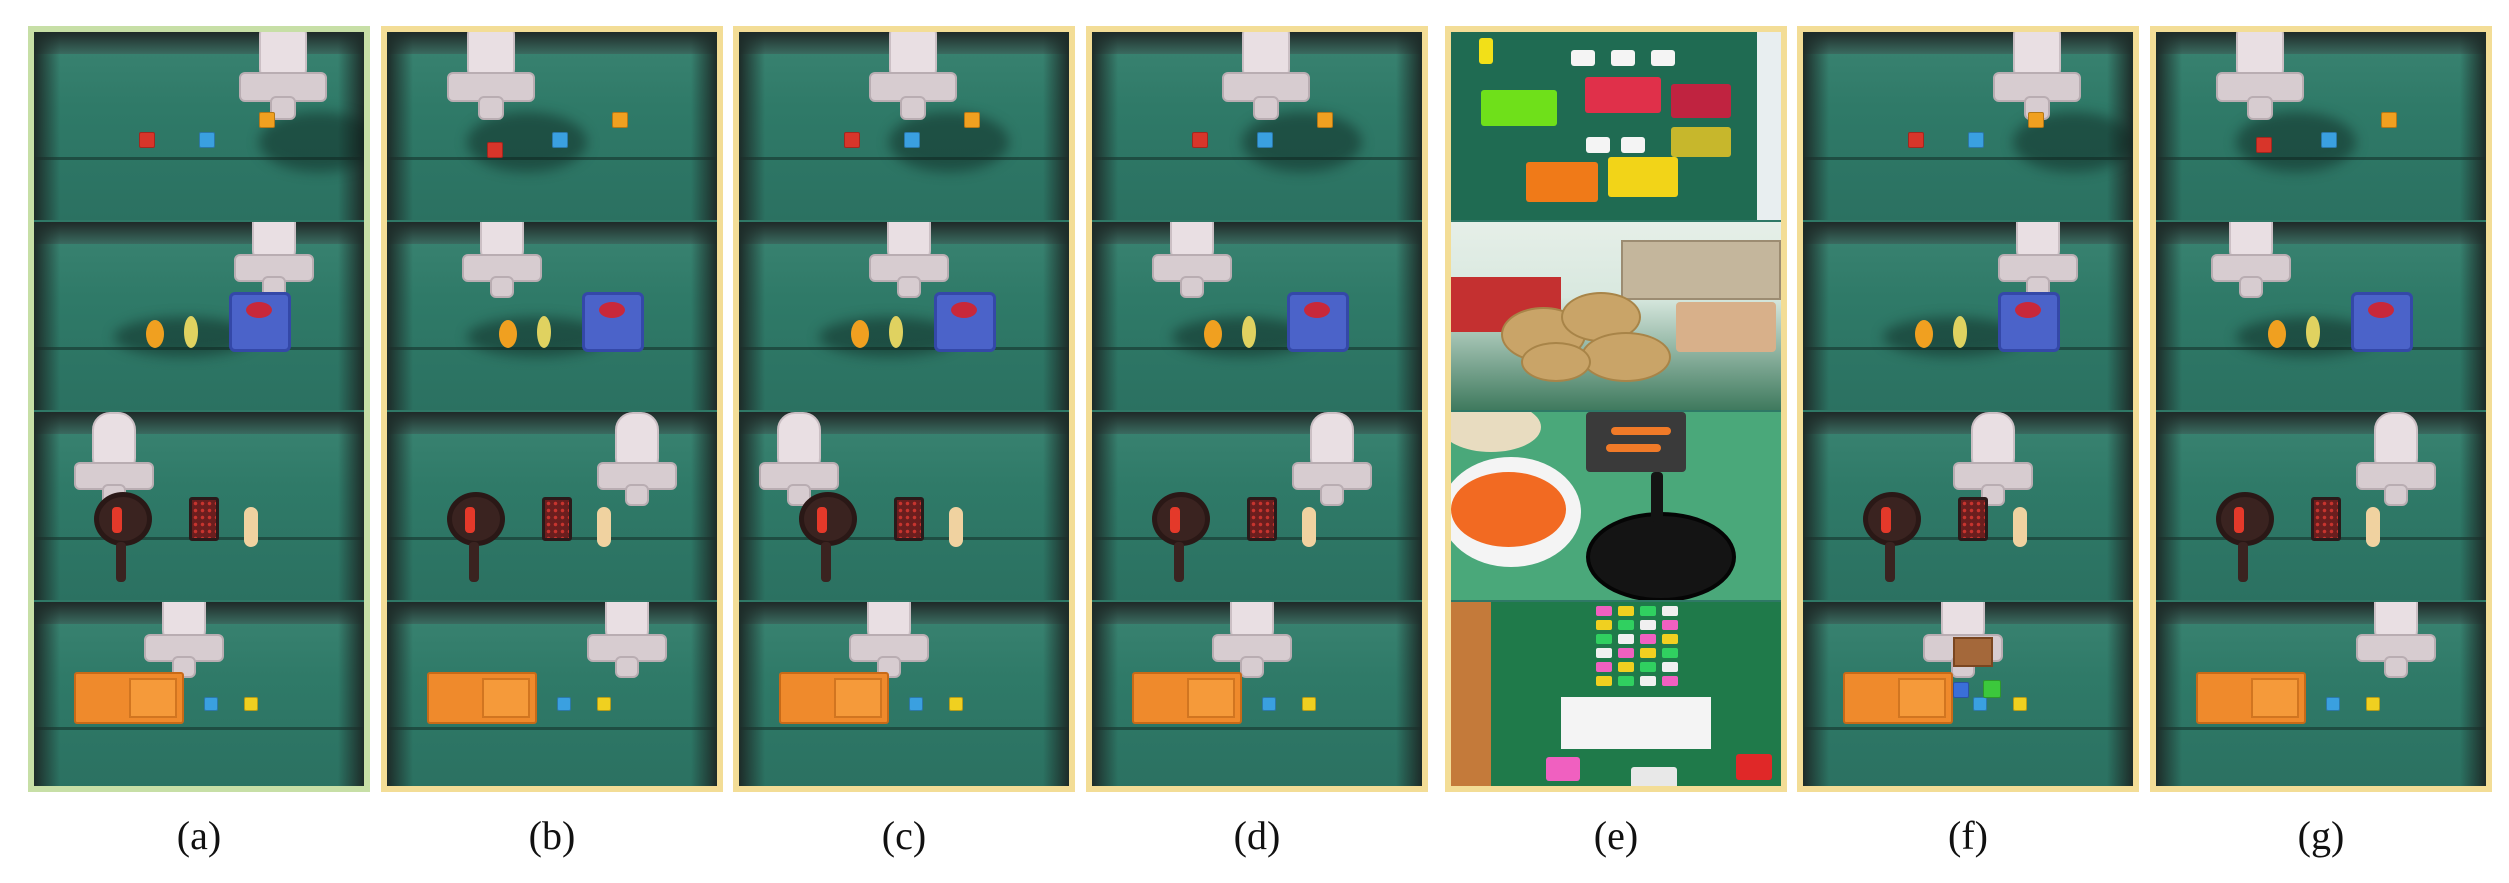 Image resolution: width=2509 pixels, height=883 pixels. I want to click on bowl, so click(1496, 432).